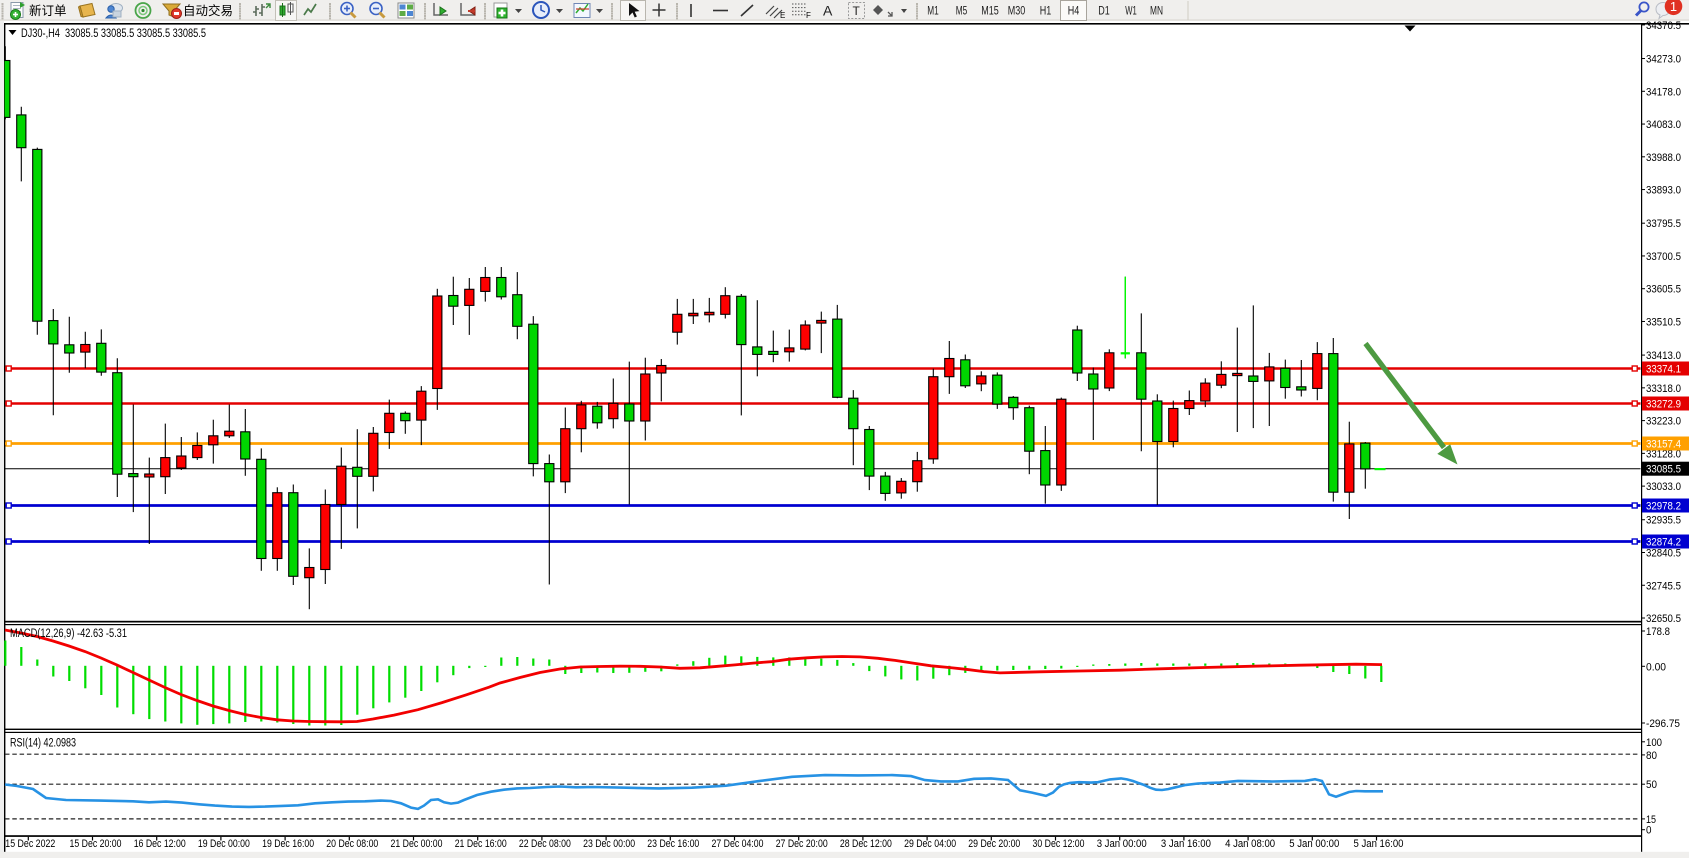 The image size is (1689, 858). I want to click on svg-text:DJ30-,H4 33085.5 33085.5 3308: DJ30-,H4 33085.5 33085.5 33085.5 33085.5, so click(113, 33).